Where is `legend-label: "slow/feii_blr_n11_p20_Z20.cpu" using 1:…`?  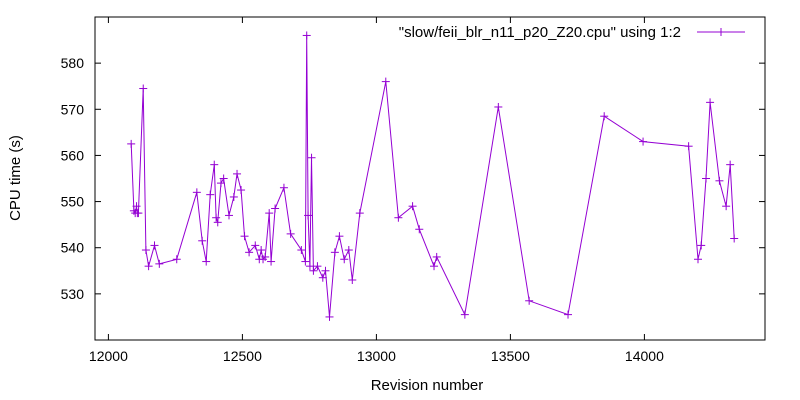
legend-label: "slow/feii_blr_n11_p20_Z20.cpu" using 1:… is located at coordinates (540, 32).